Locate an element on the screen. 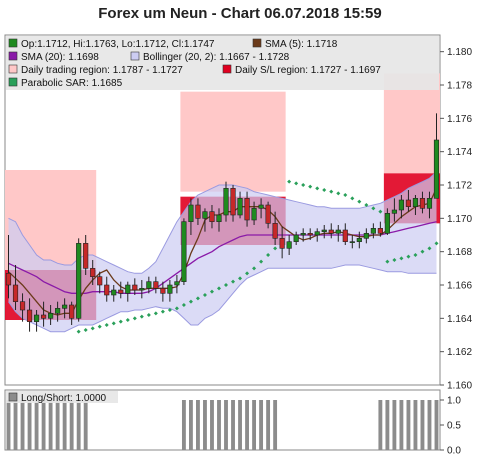 This screenshot has height=457, width=480. longshort-axis: 0.0 0.5 1.0 is located at coordinates (450, 426).